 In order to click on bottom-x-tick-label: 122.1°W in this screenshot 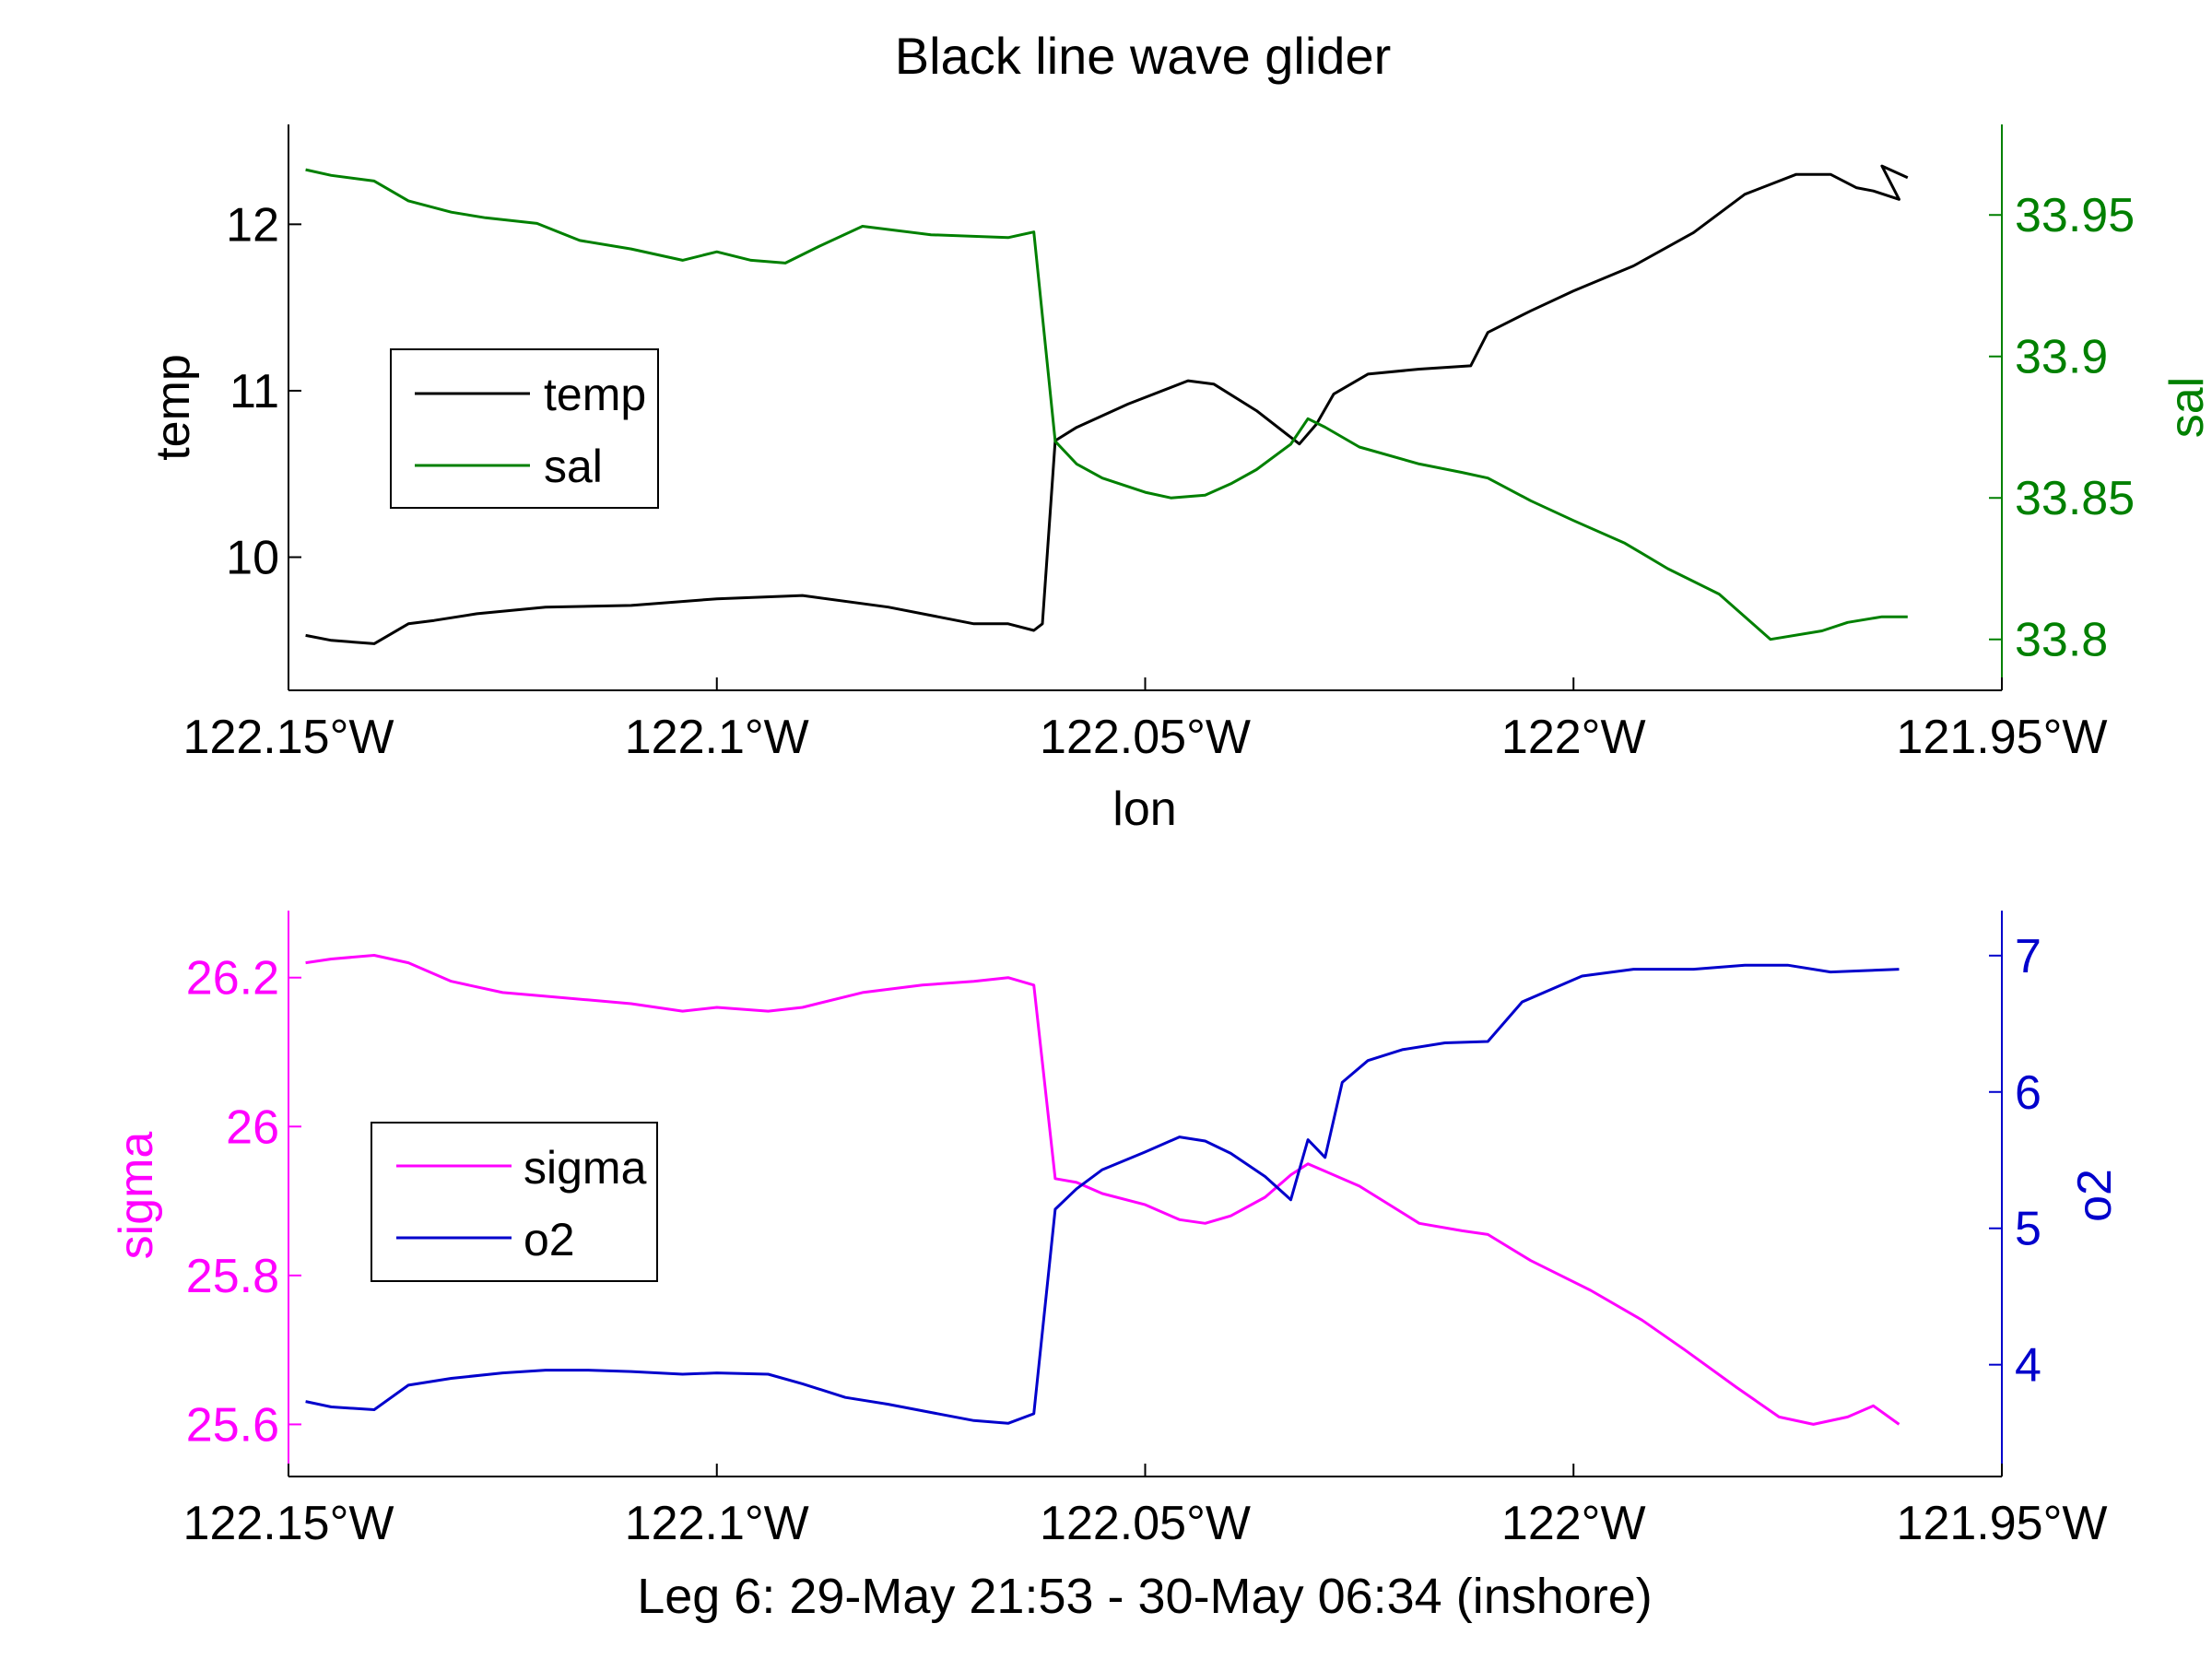, I will do `click(717, 1523)`.